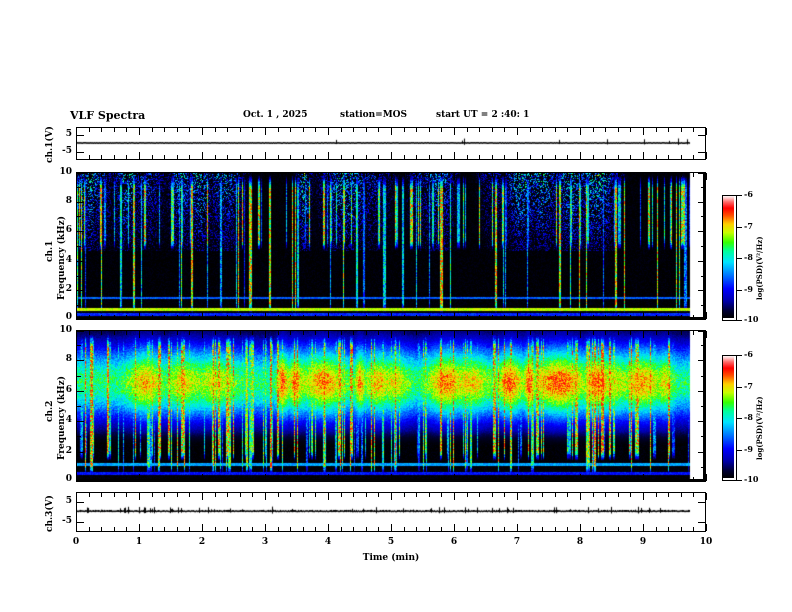 The image size is (792, 612). I want to click on x-tick-label-7: 7, so click(517, 542).